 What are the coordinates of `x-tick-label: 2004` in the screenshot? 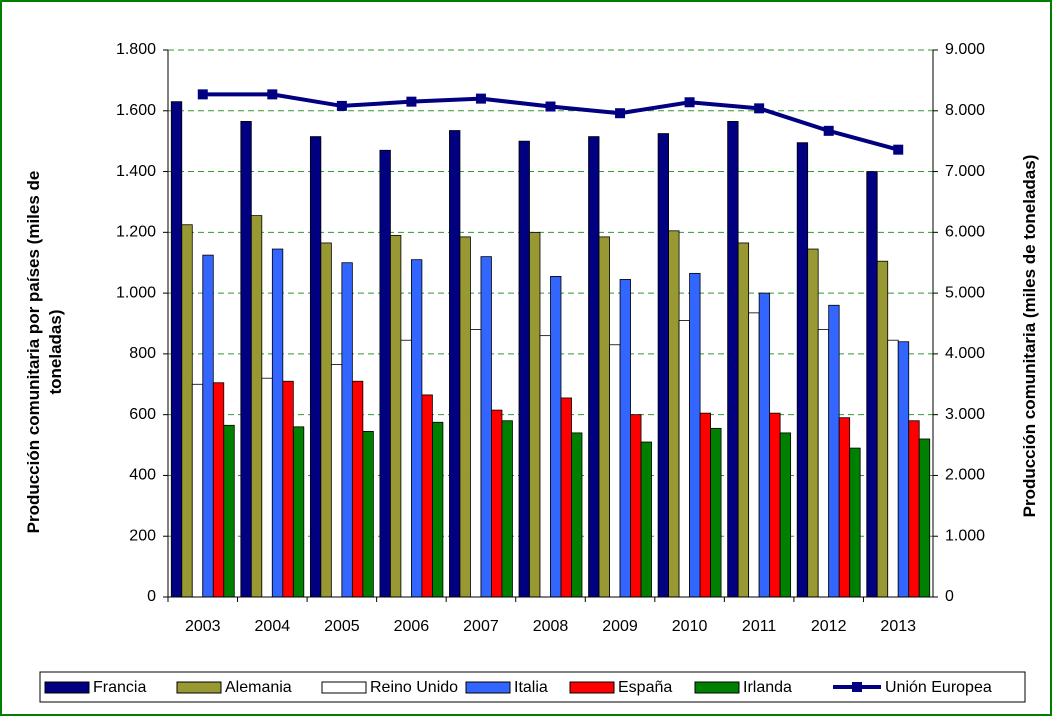 It's located at (273, 626).